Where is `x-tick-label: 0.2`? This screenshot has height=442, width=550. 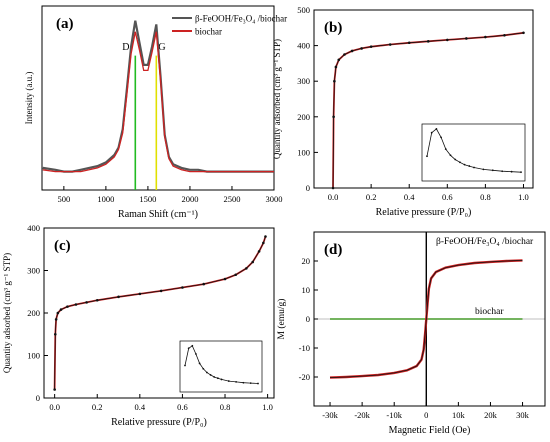 x-tick-label: 0.2 is located at coordinates (97, 407).